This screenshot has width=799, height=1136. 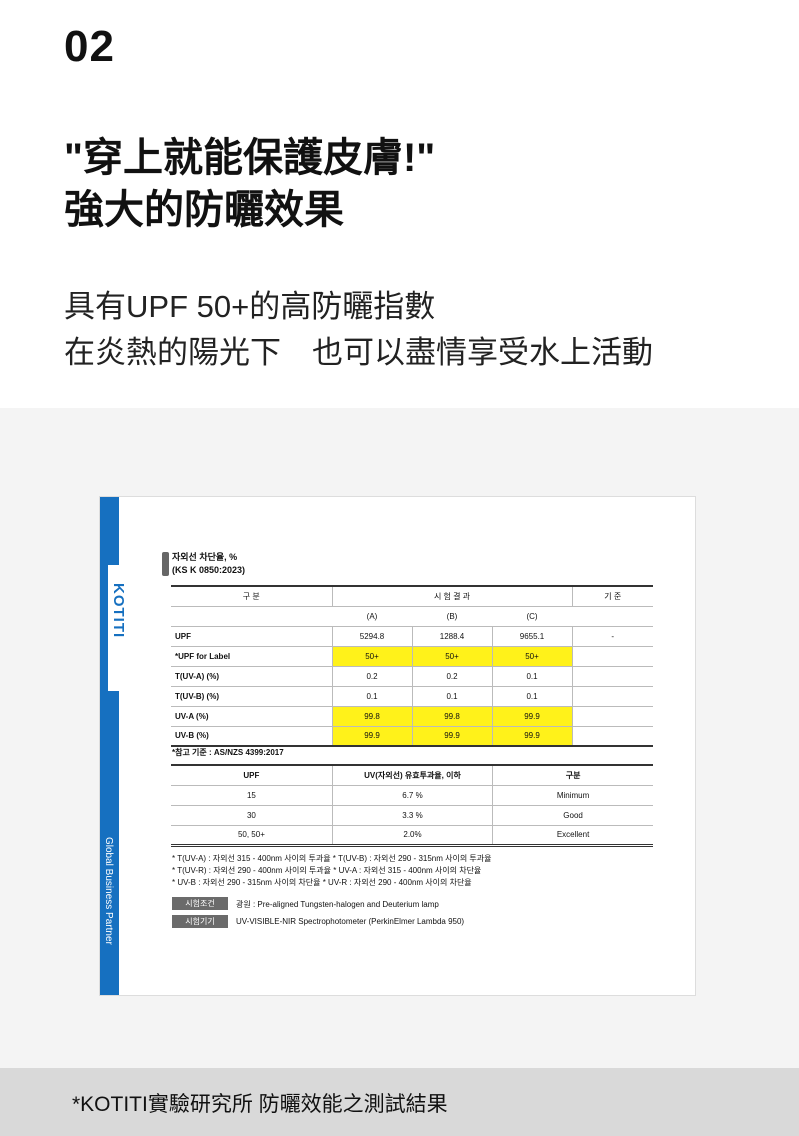 What do you see at coordinates (250, 184) in the screenshot?
I see `headline: "穿上就能保護皮膚!" 強大的防曬效果` at bounding box center [250, 184].